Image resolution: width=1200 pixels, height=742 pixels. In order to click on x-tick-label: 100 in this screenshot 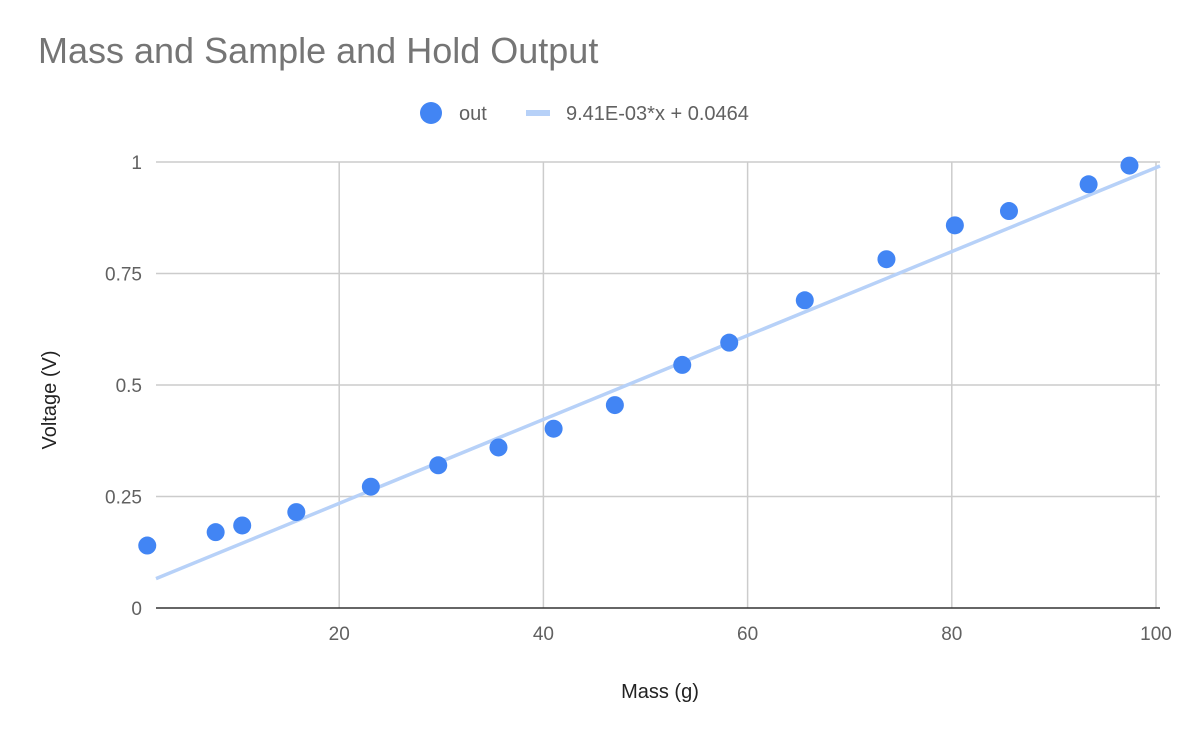, I will do `click(1156, 634)`.